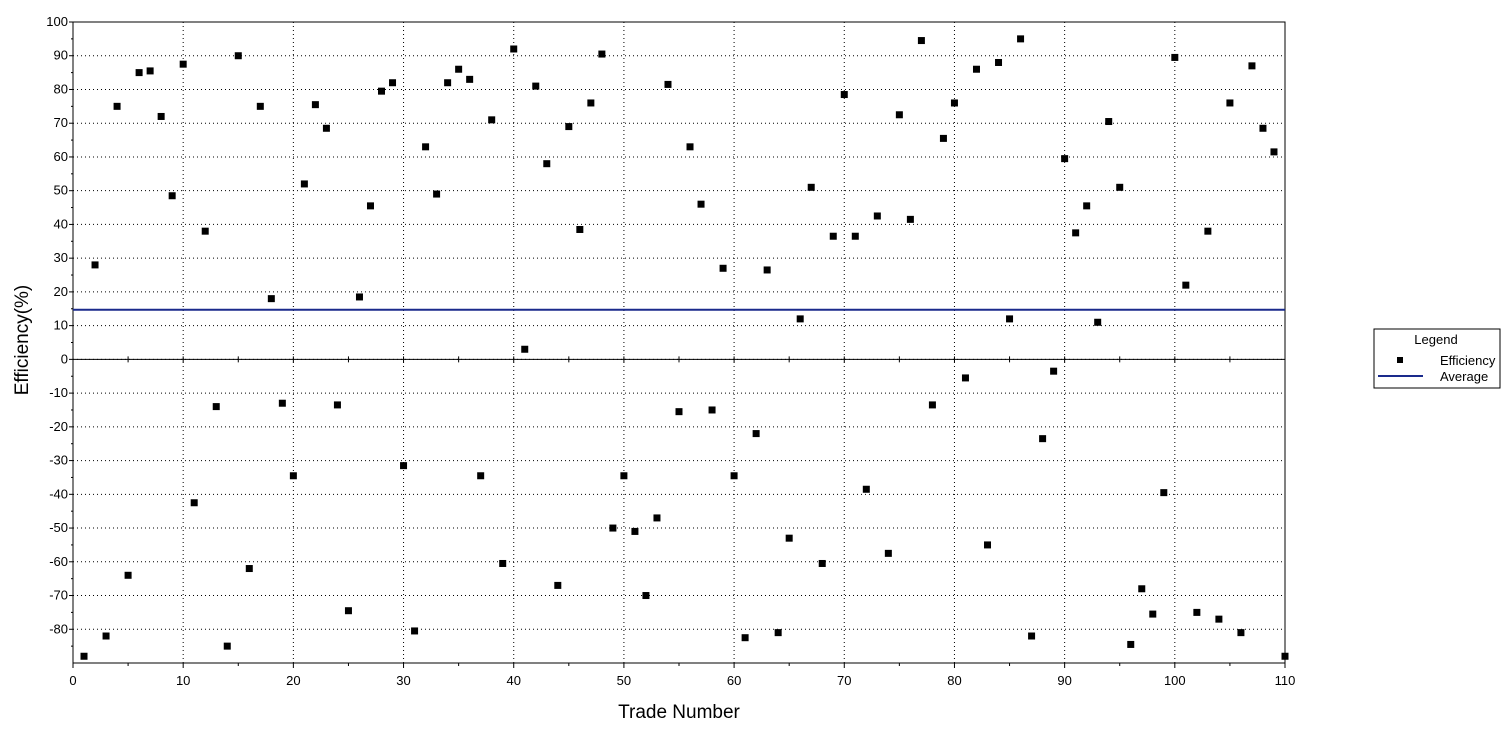 Image resolution: width=1510 pixels, height=730 pixels. Describe the element at coordinates (1468, 360) in the screenshot. I see `legend-efficiency-label: Efficiency` at that location.